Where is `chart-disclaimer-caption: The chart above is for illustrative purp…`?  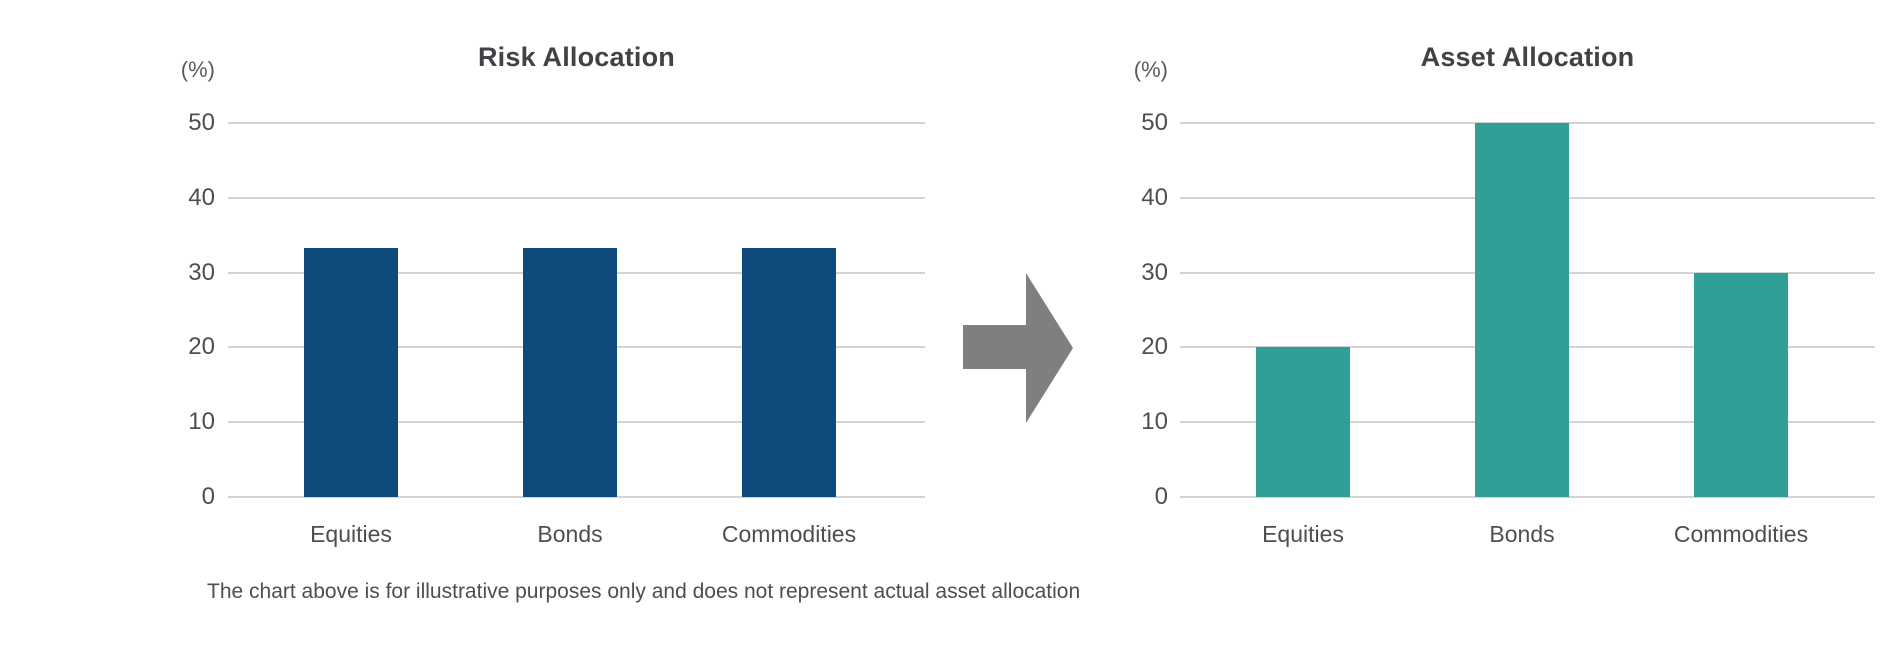 chart-disclaimer-caption: The chart above is for illustrative purp… is located at coordinates (644, 591).